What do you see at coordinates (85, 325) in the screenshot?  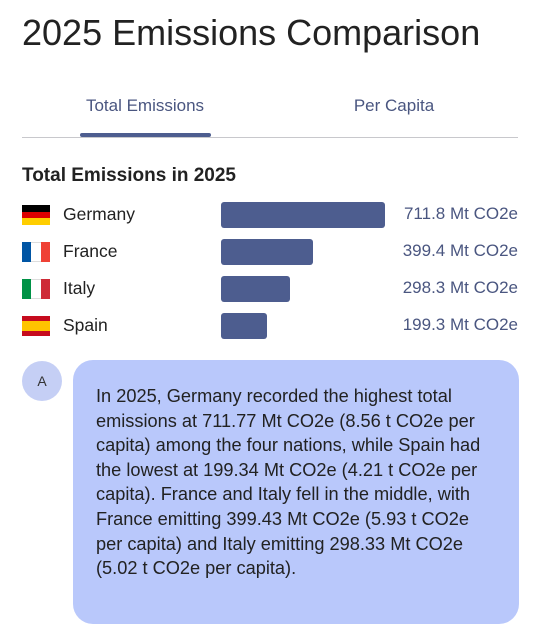 I see `country-label: Spain` at bounding box center [85, 325].